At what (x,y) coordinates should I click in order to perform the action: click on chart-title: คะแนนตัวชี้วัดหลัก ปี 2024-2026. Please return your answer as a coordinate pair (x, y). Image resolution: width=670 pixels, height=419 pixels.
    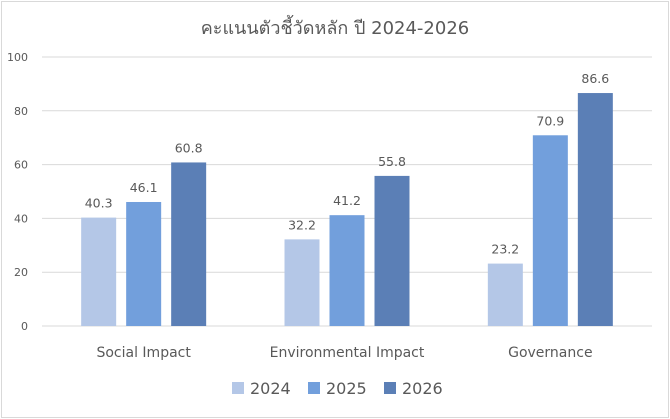
    Looking at the image, I should click on (335, 27).